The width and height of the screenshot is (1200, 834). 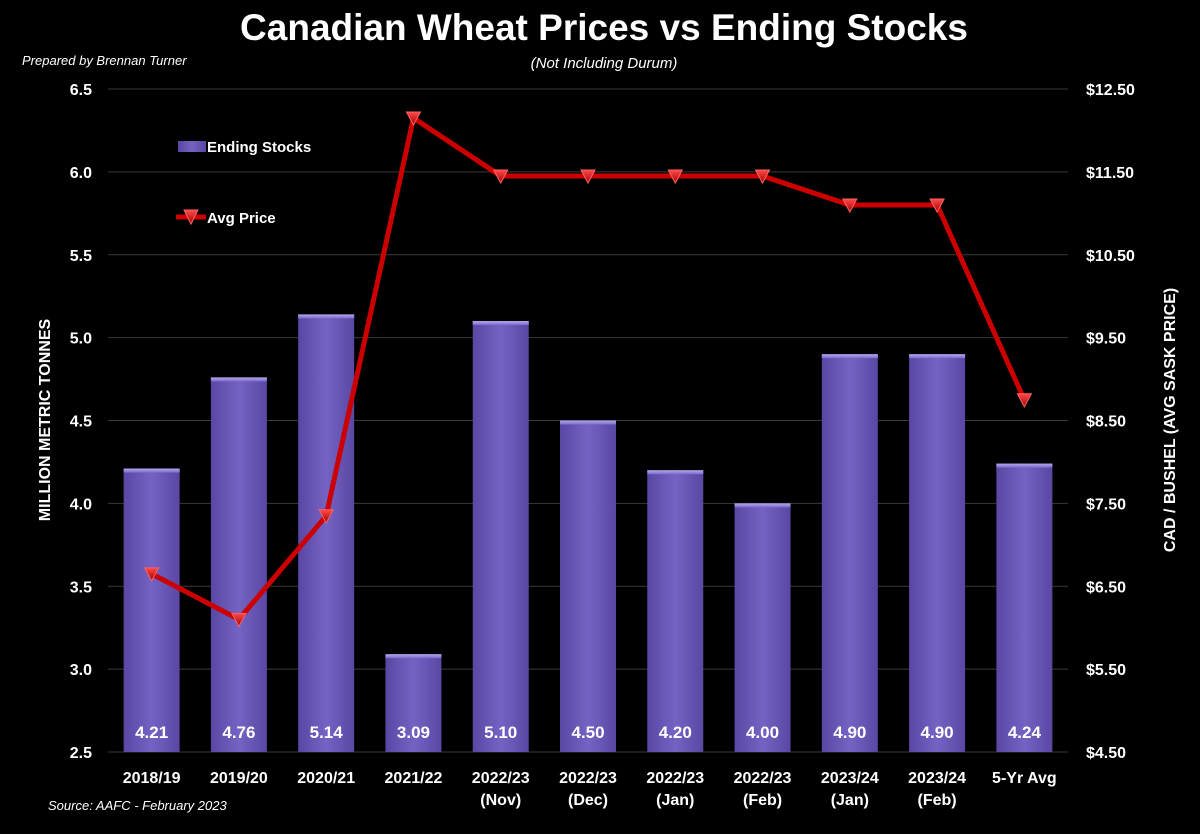 What do you see at coordinates (326, 778) in the screenshot?
I see `x-tick-label: 2020/21` at bounding box center [326, 778].